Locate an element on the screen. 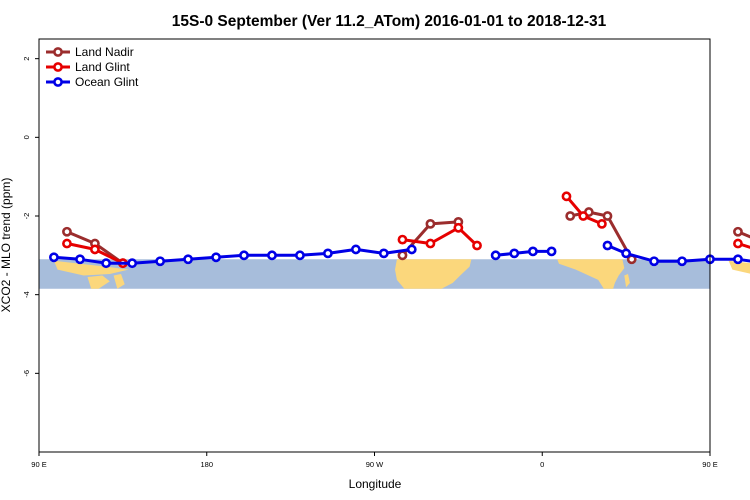 The image size is (750, 500). x-axis-label: Longitude is located at coordinates (375, 484).